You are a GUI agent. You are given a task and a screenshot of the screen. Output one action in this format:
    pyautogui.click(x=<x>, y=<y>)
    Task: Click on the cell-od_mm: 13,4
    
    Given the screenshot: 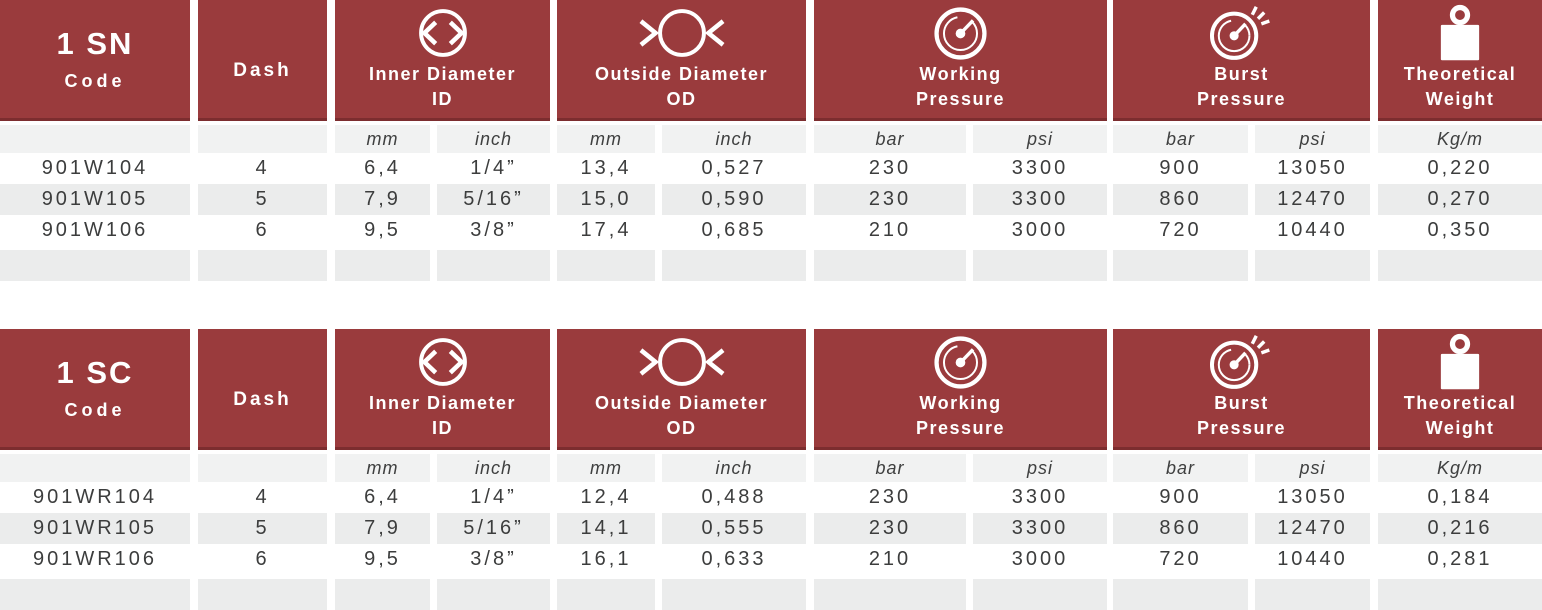 What is the action you would take?
    pyautogui.click(x=606, y=168)
    